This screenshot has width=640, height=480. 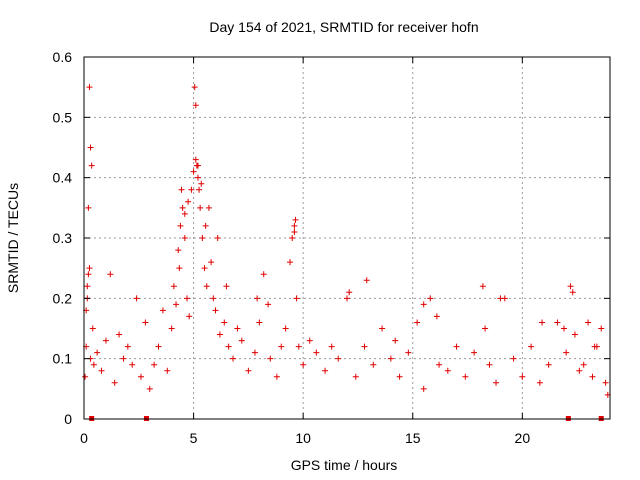 What do you see at coordinates (413, 438) in the screenshot?
I see `x-tick-label: 15` at bounding box center [413, 438].